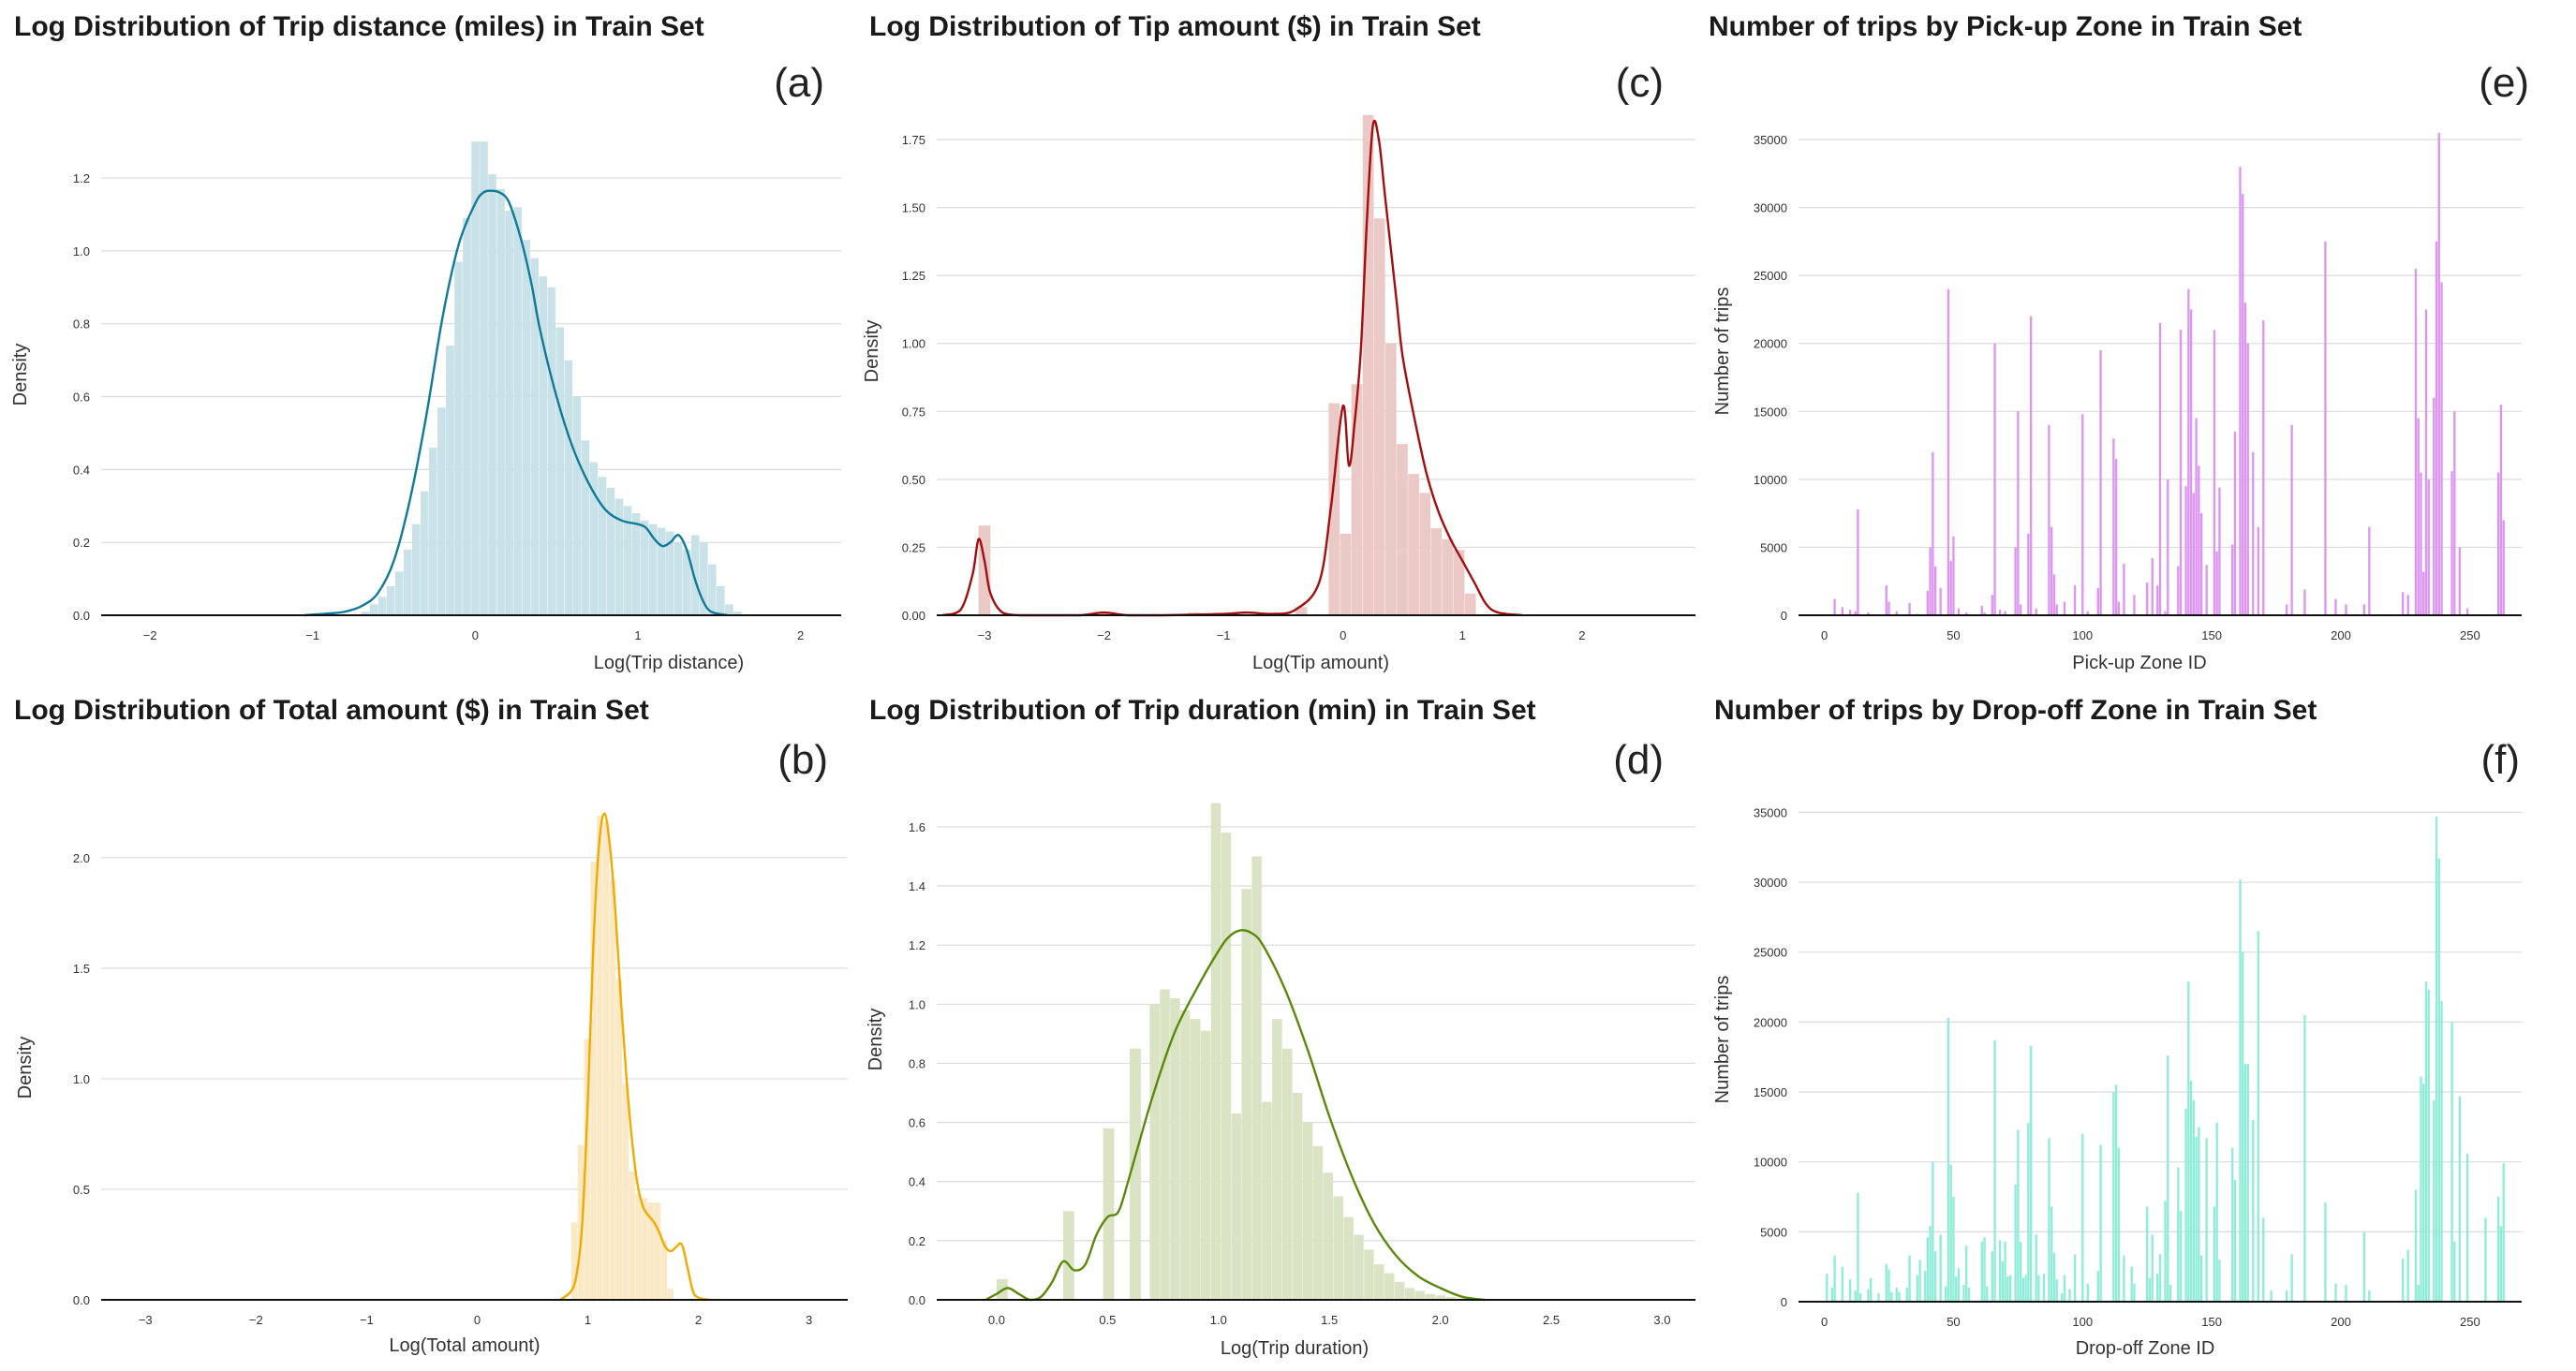 The height and width of the screenshot is (1371, 2576). What do you see at coordinates (476, 635) in the screenshot?
I see `x-tick-label: 0` at bounding box center [476, 635].